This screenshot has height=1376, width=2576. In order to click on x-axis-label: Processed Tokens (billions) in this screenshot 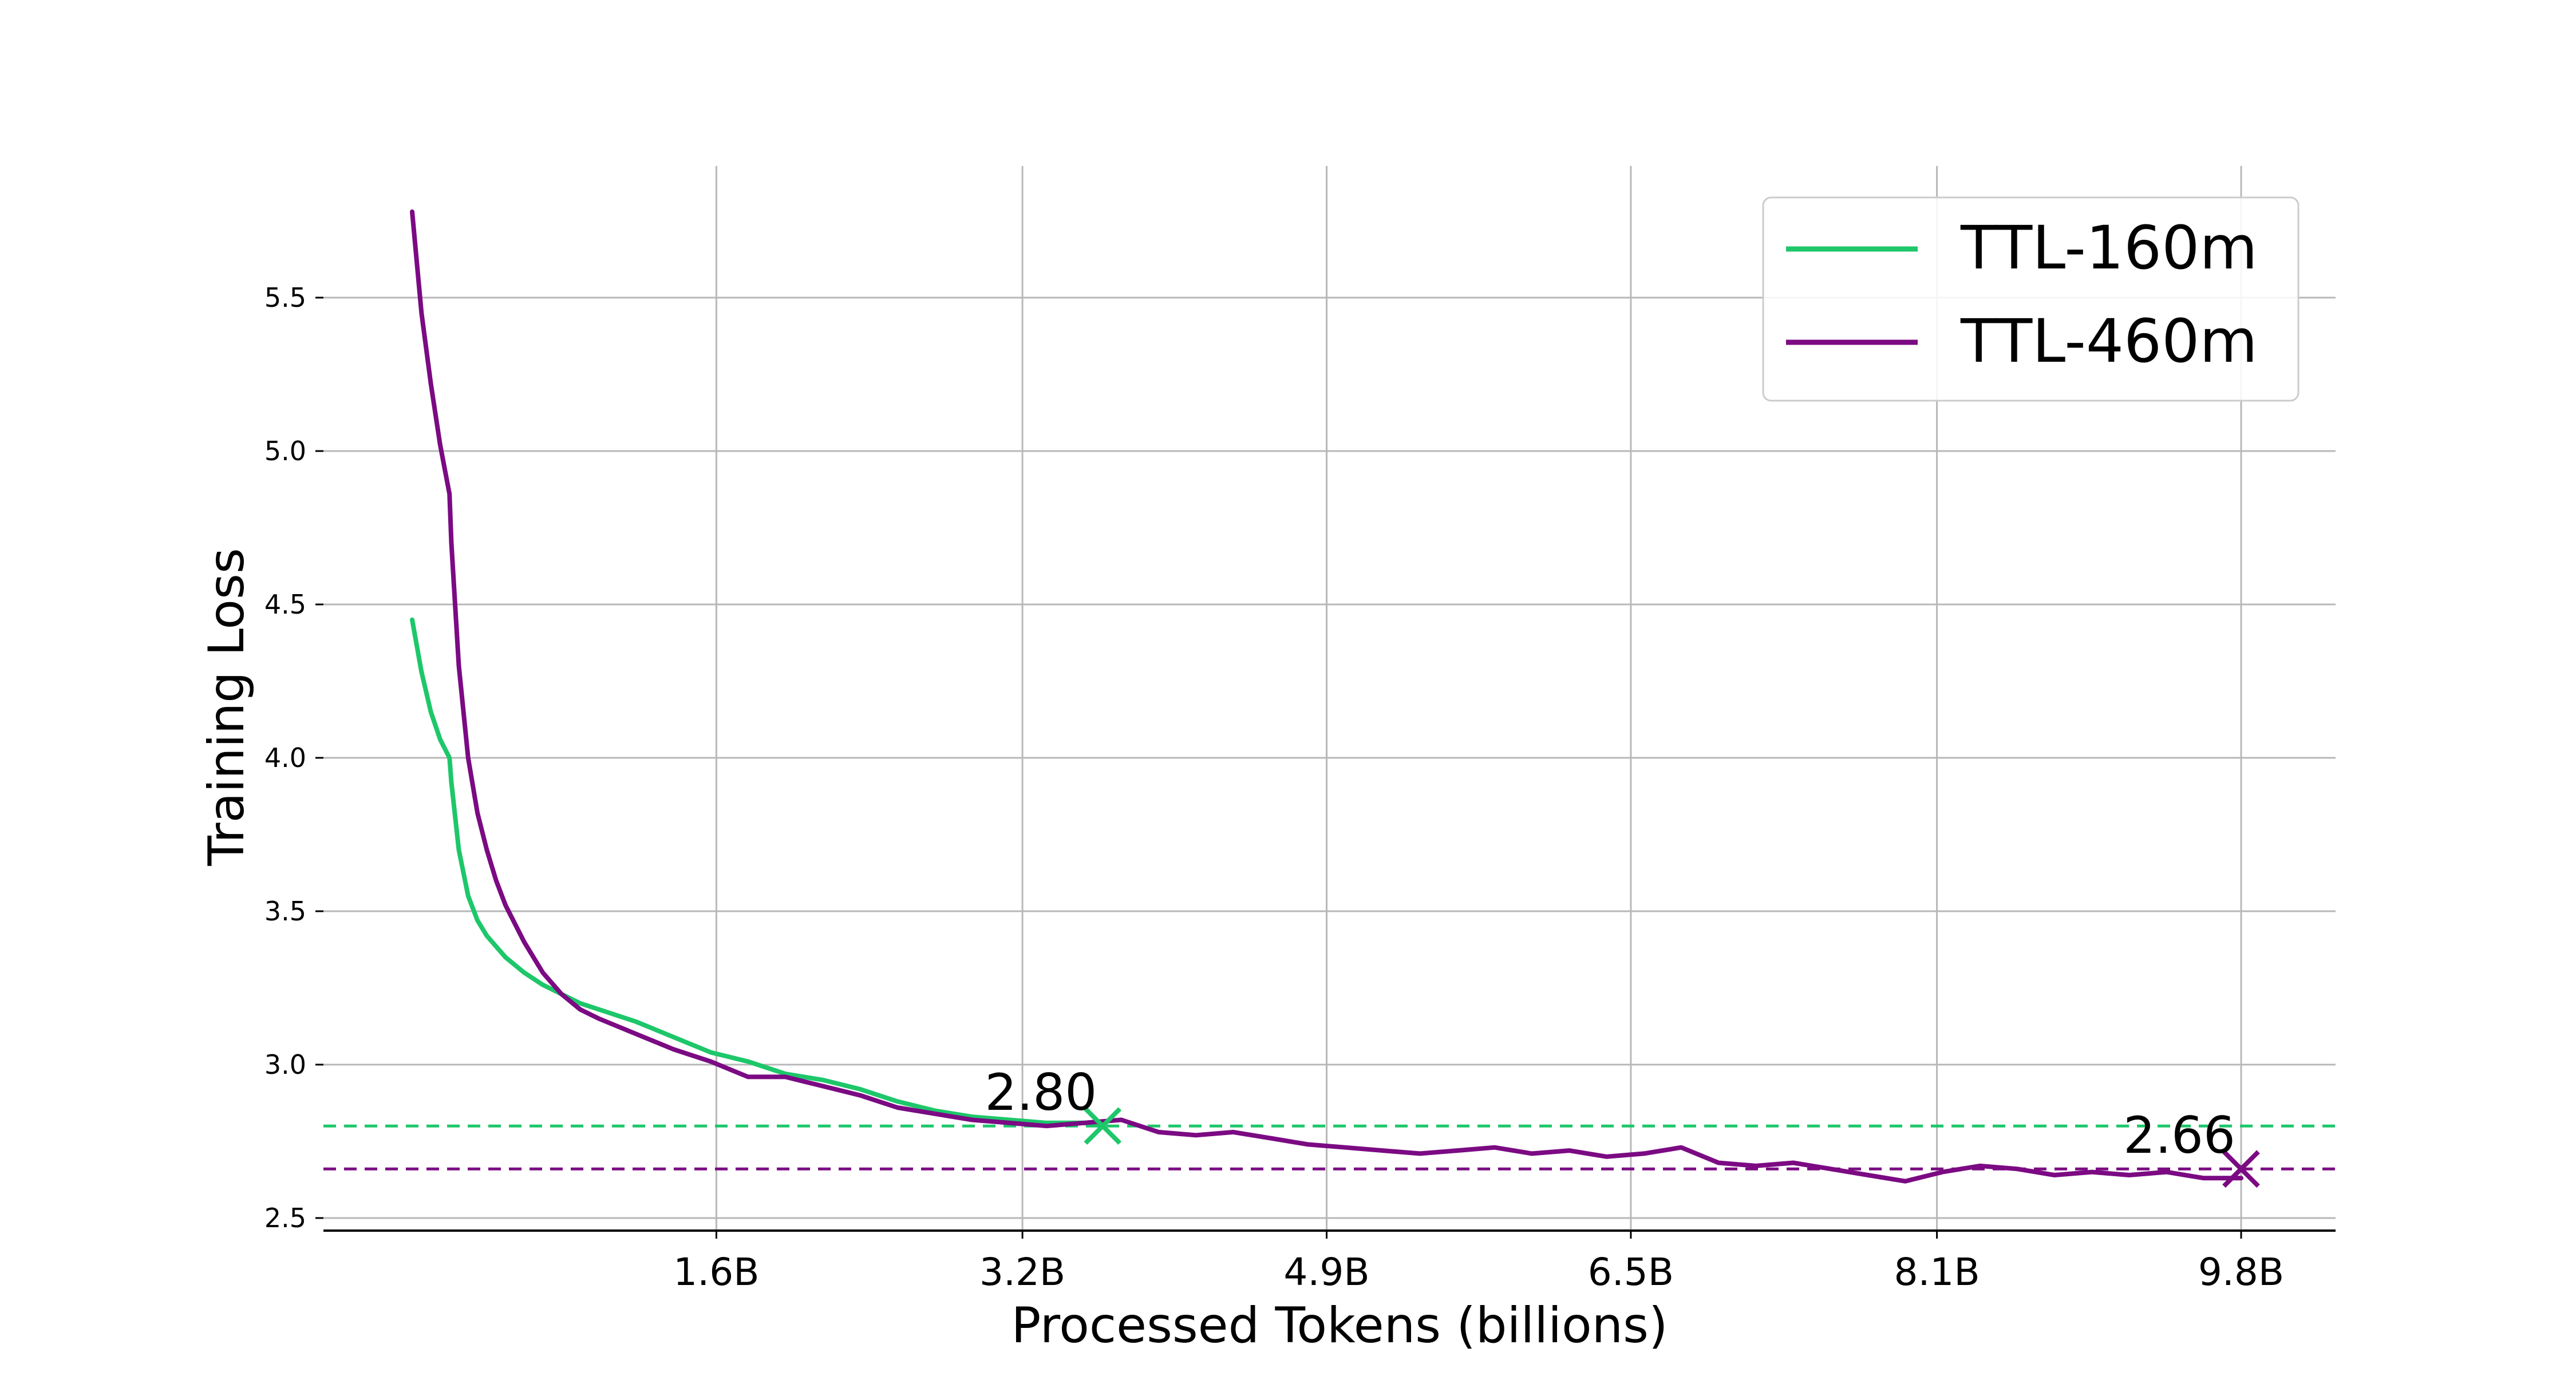, I will do `click(1339, 1326)`.